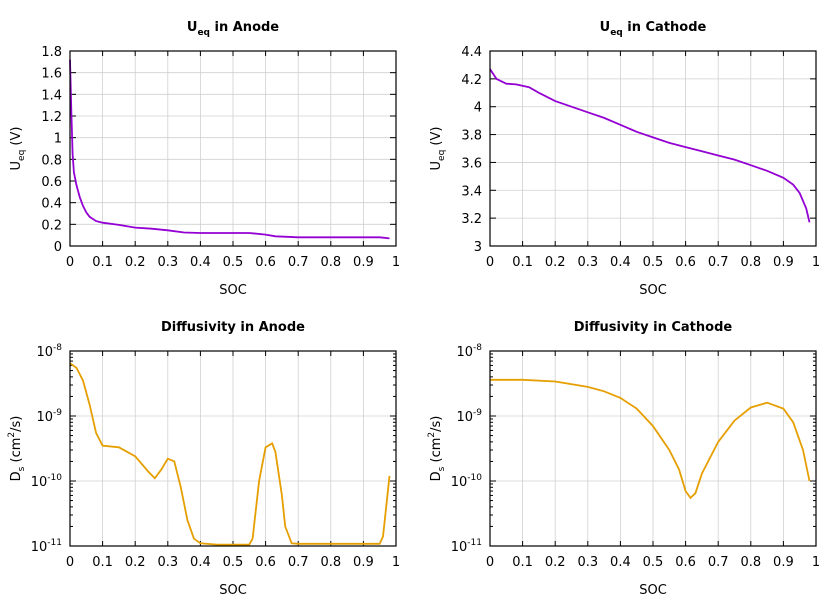 Image resolution: width=840 pixels, height=600 pixels. Describe the element at coordinates (58, 139) in the screenshot. I see `y-tick-label: 1` at that location.